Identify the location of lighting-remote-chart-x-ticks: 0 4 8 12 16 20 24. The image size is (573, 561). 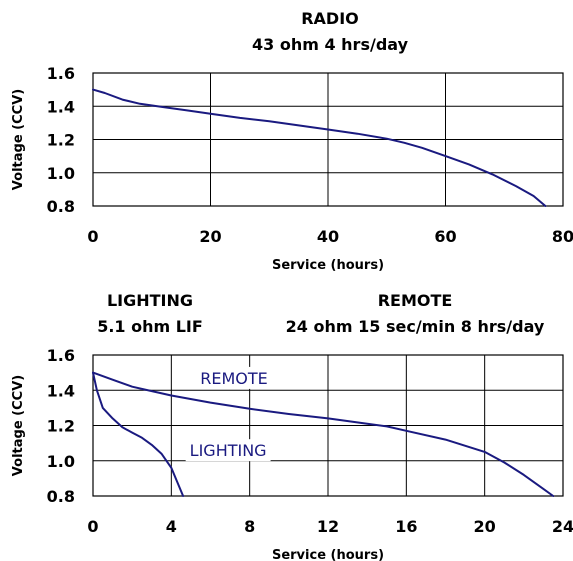
(330, 526).